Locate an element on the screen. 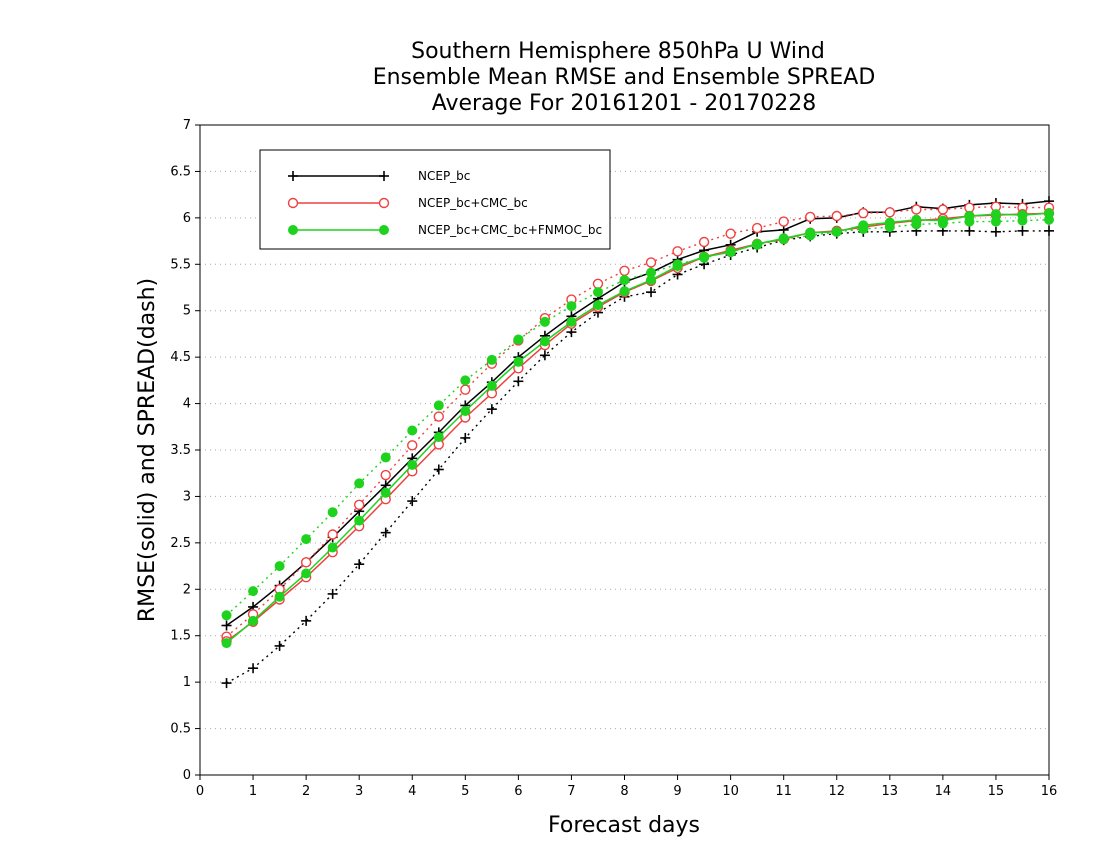 The height and width of the screenshot is (850, 1100). x-tick-label: 7 is located at coordinates (571, 791).